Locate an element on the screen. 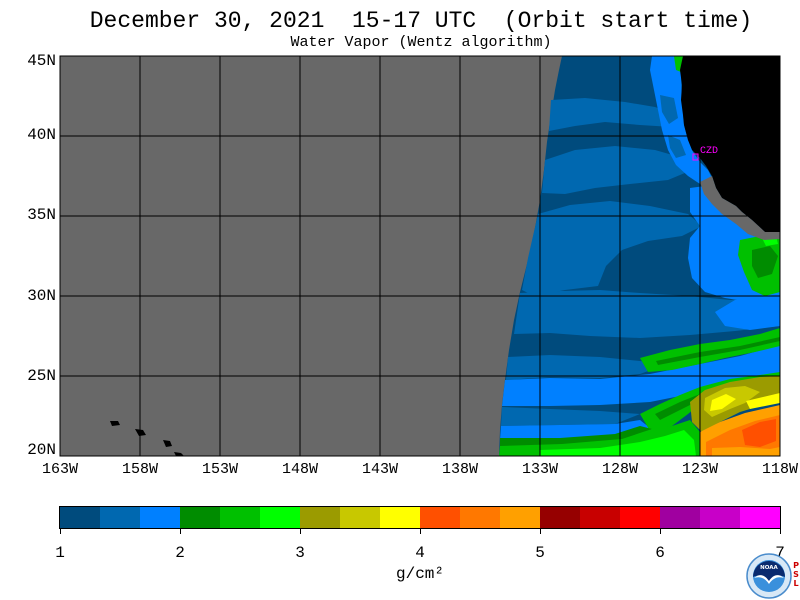 This screenshot has width=800, height=600. lat-label: 35N is located at coordinates (41, 215).